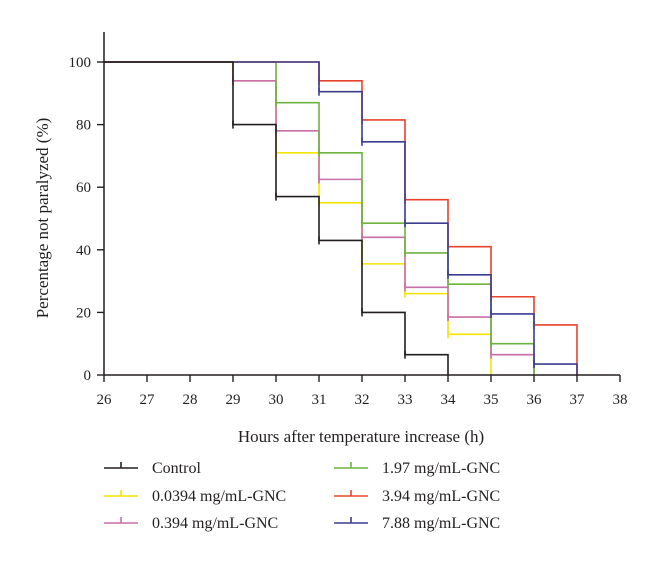 This screenshot has width=660, height=566. I want to click on x-tick-label: 26, so click(105, 400).